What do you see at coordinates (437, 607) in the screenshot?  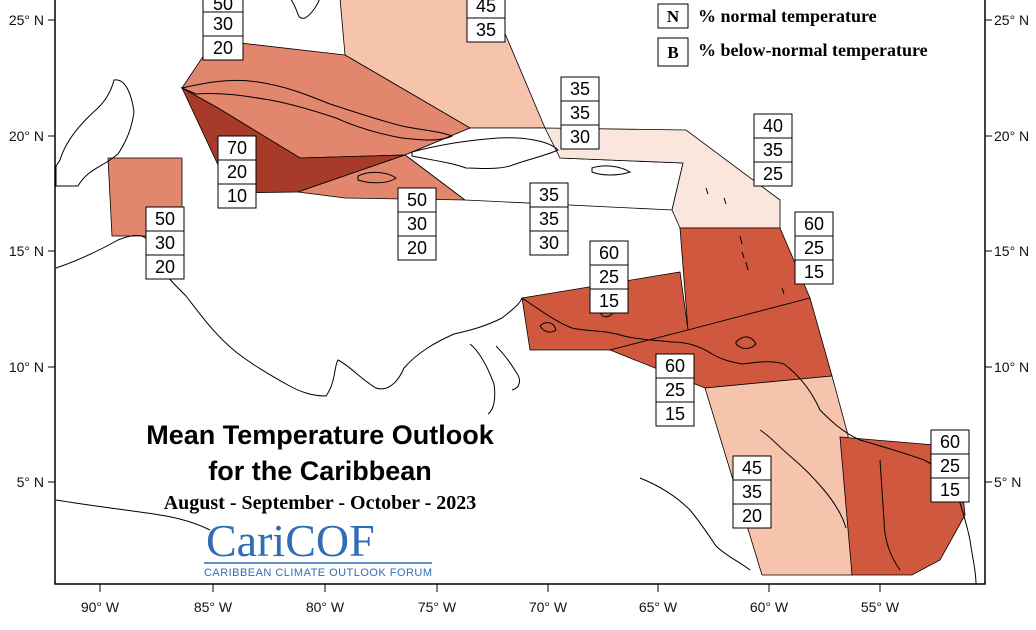 I see `lon-label: 75° W` at bounding box center [437, 607].